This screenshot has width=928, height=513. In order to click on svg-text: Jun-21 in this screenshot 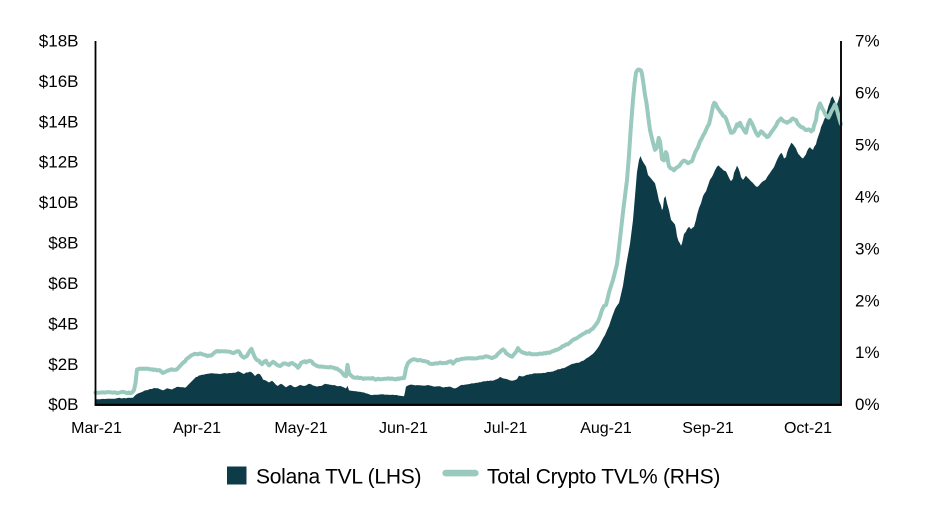, I will do `click(403, 428)`.